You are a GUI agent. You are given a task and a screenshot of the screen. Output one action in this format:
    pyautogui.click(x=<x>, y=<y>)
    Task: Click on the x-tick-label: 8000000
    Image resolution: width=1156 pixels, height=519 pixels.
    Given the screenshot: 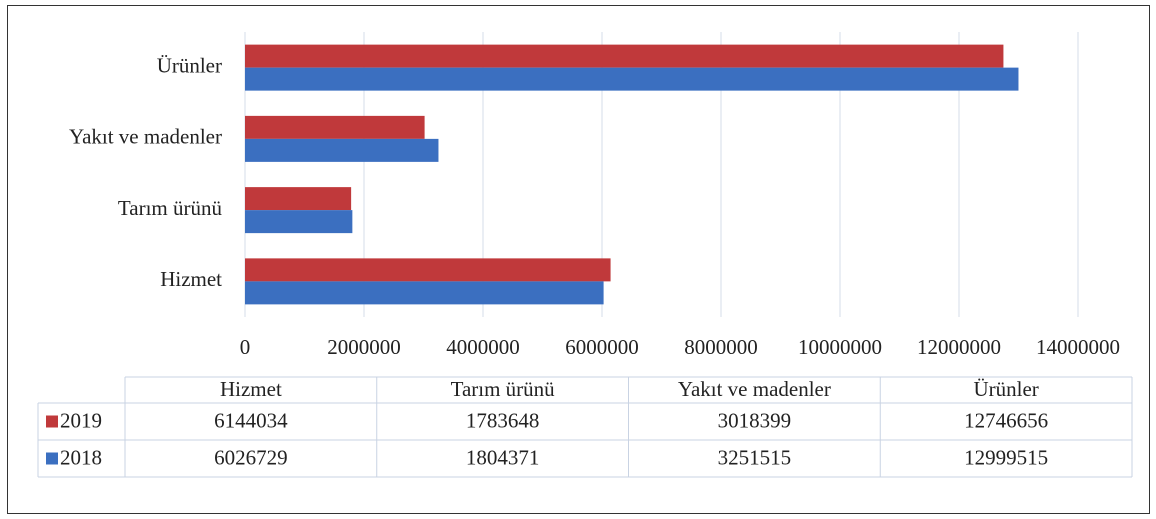 What is the action you would take?
    pyautogui.click(x=721, y=347)
    